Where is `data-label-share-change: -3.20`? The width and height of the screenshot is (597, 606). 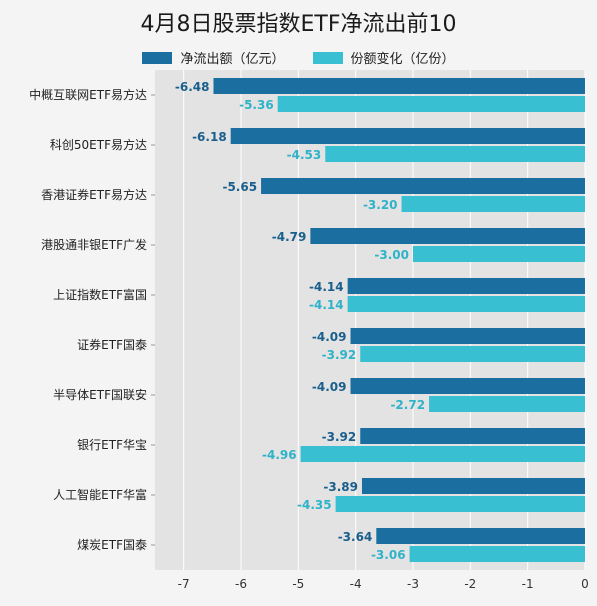
data-label-share-change: -3.20 is located at coordinates (380, 205).